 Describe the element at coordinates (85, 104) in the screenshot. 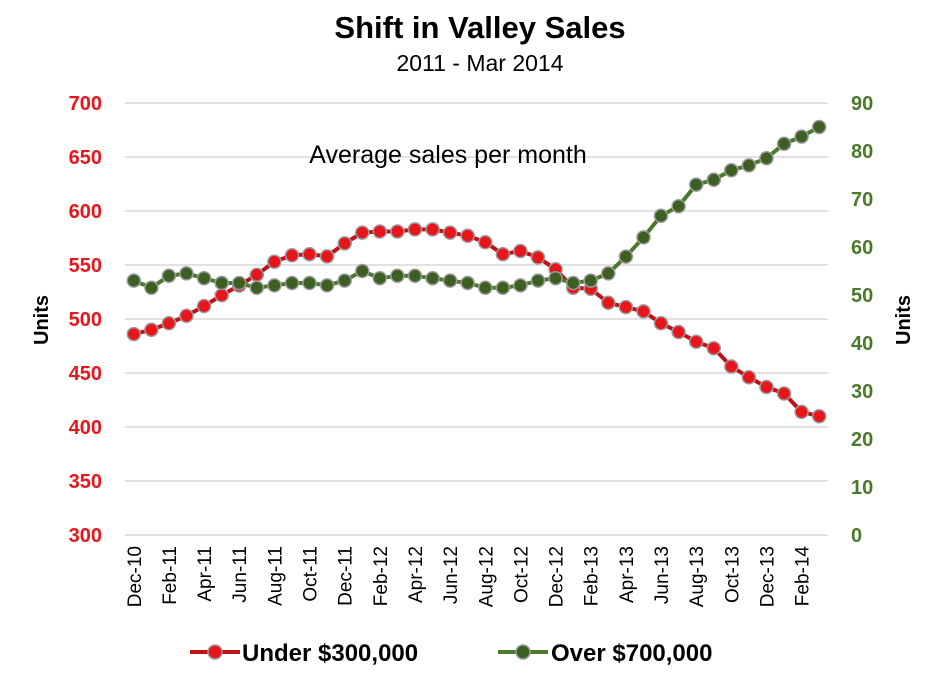

I see `left-tick-label: 700` at that location.